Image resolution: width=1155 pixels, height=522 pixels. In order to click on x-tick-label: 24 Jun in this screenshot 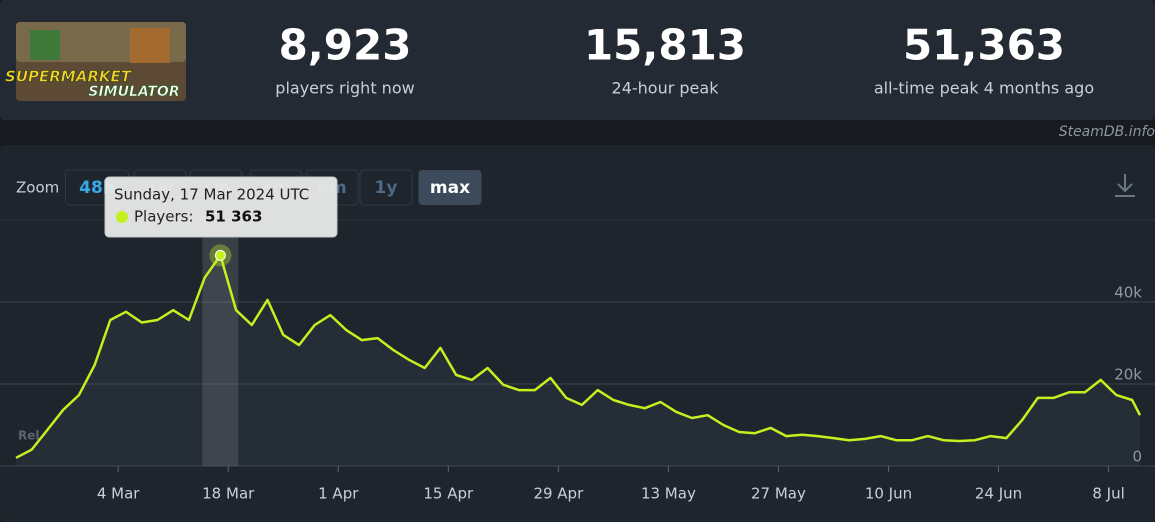, I will do `click(998, 494)`.